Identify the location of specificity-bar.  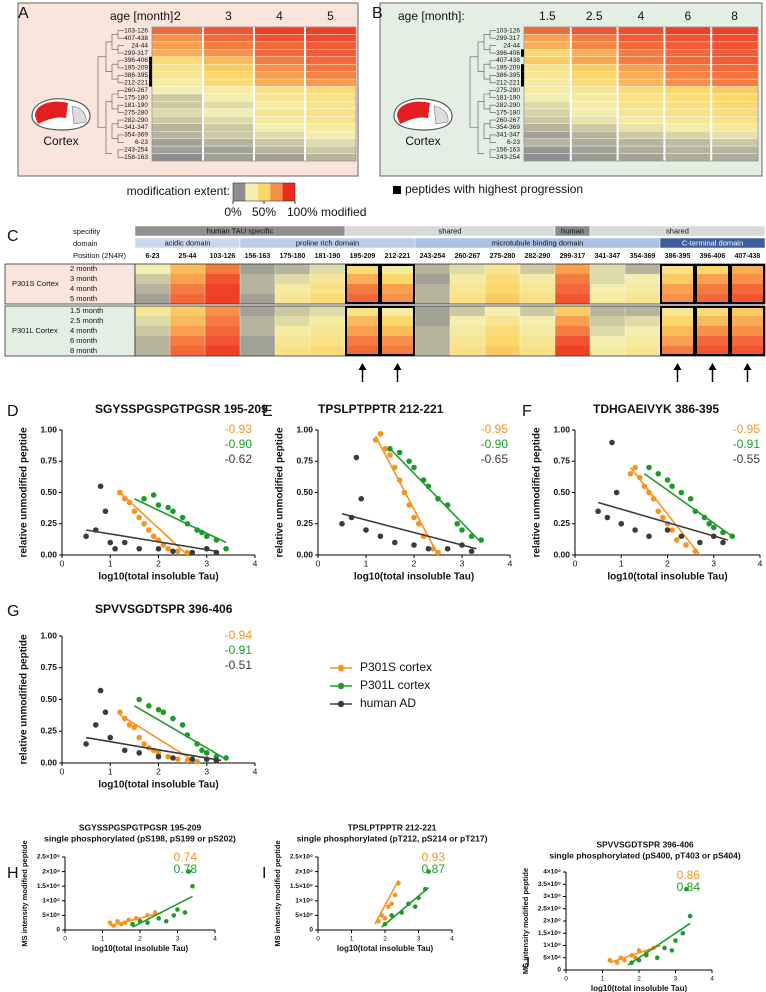
(677, 231).